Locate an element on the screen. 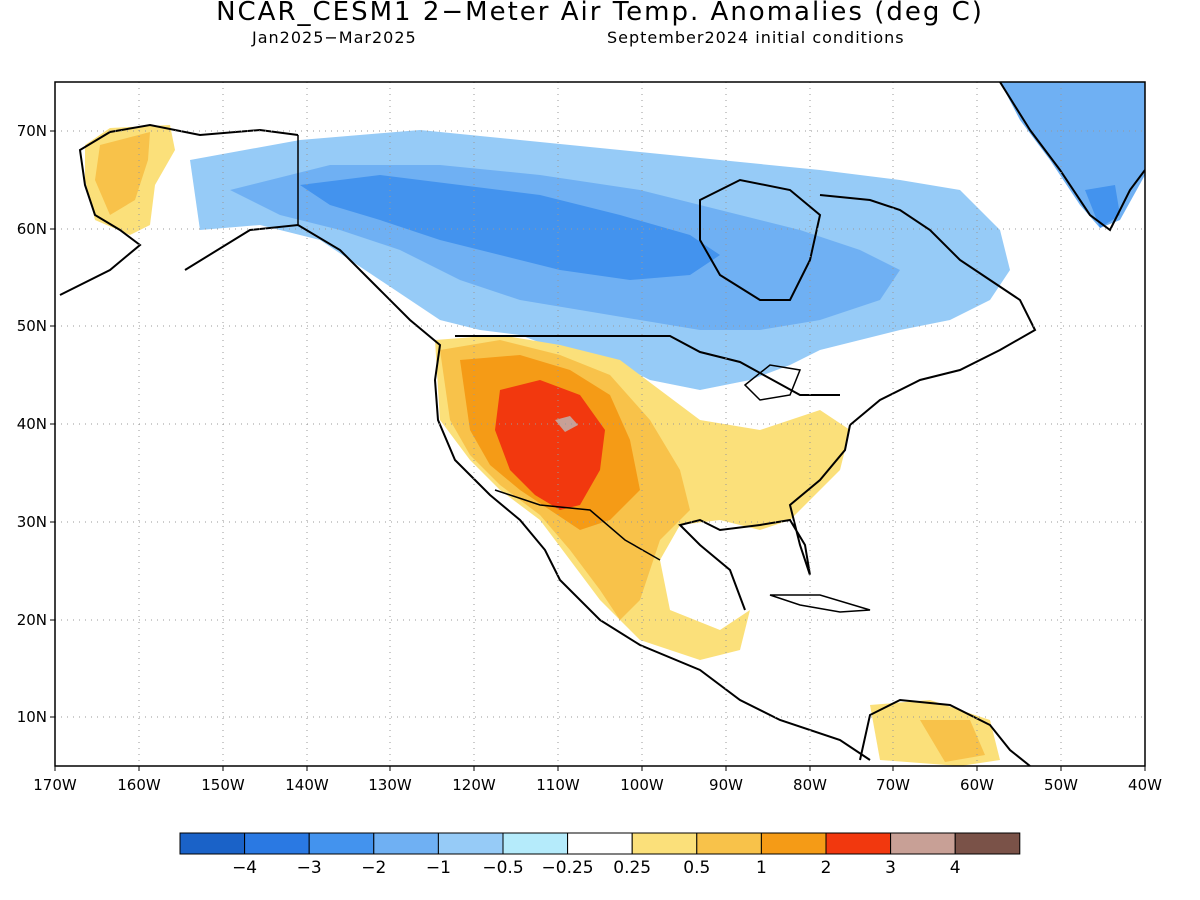 The image size is (1200, 900). lat-label-50n: 50N is located at coordinates (32, 326).